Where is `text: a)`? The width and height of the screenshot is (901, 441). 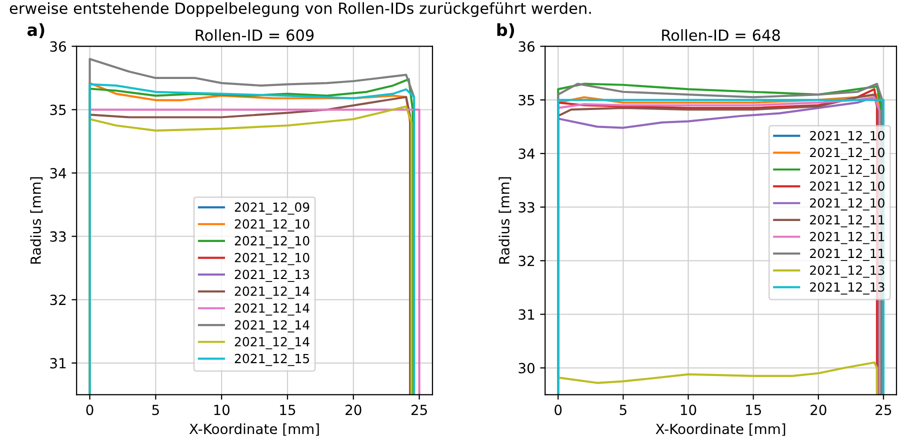 text: a) is located at coordinates (35, 30).